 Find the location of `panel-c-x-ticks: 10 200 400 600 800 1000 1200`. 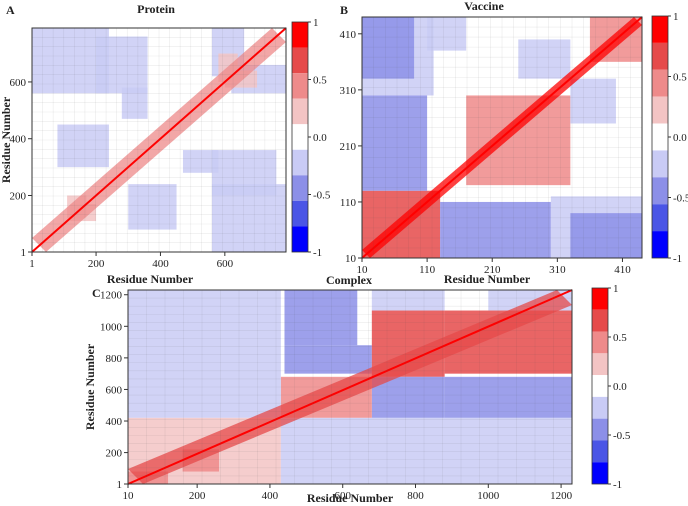

panel-c-x-ticks: 10 200 400 600 800 1000 1200 is located at coordinates (348, 493).